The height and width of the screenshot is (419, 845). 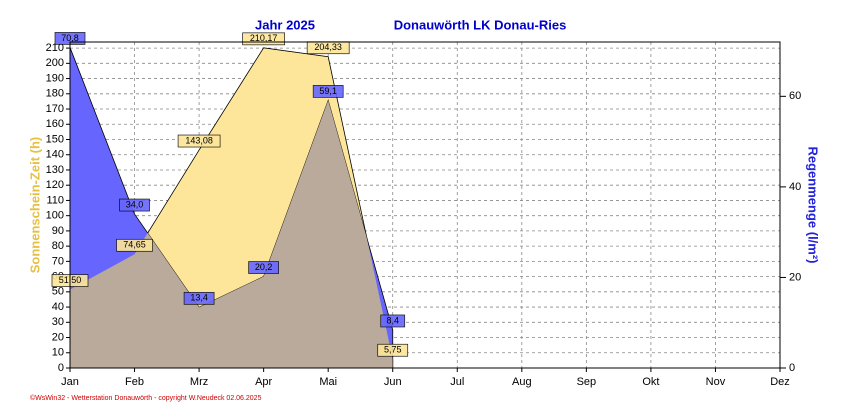 What do you see at coordinates (263, 382) in the screenshot?
I see `x-tick-label: Apr` at bounding box center [263, 382].